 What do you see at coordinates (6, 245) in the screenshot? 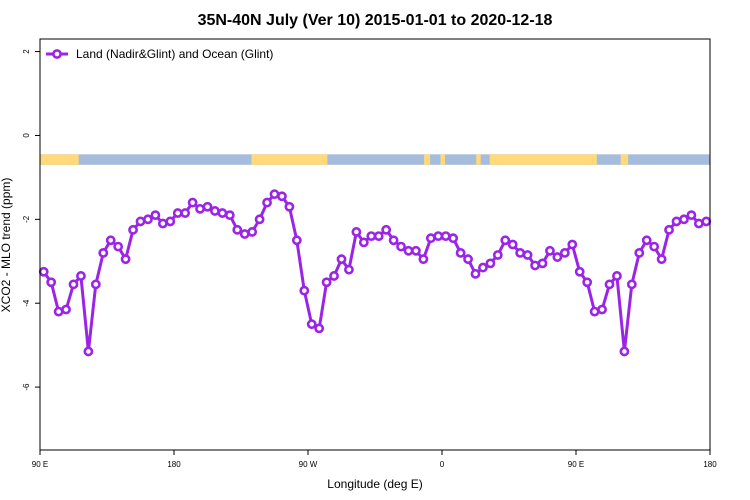
I see `y-axis-label: XCO2 - MLO trend (ppm)` at bounding box center [6, 245].